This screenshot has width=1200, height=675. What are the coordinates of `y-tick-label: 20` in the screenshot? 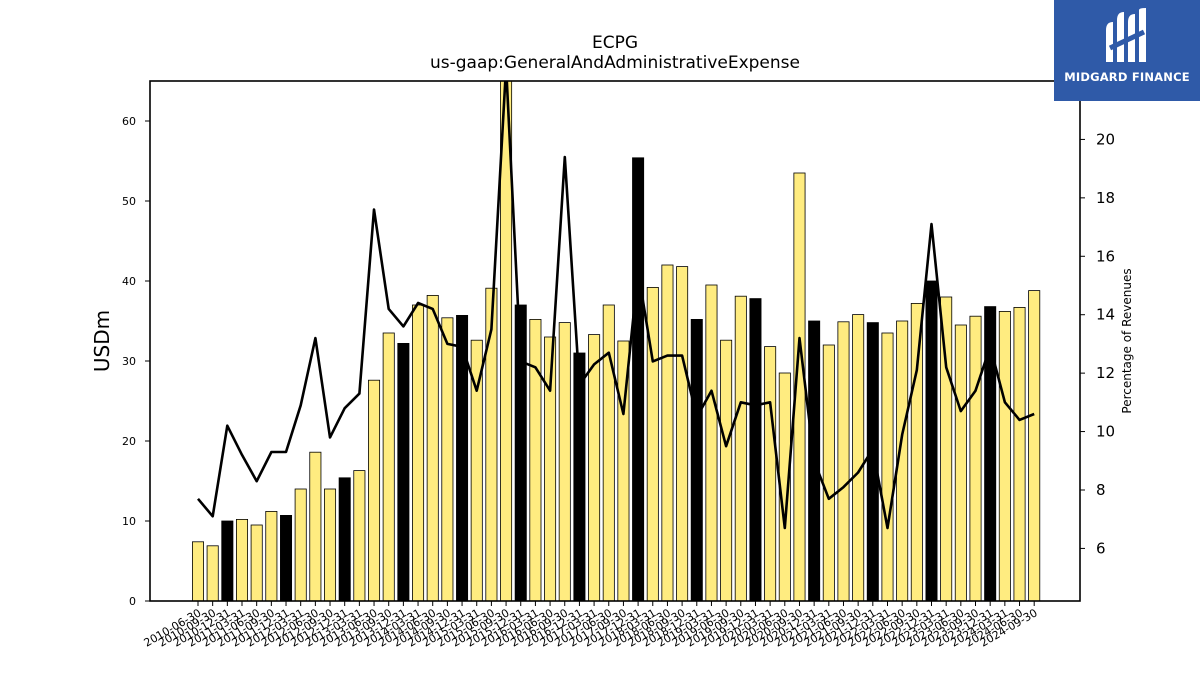 It's located at (129, 441).